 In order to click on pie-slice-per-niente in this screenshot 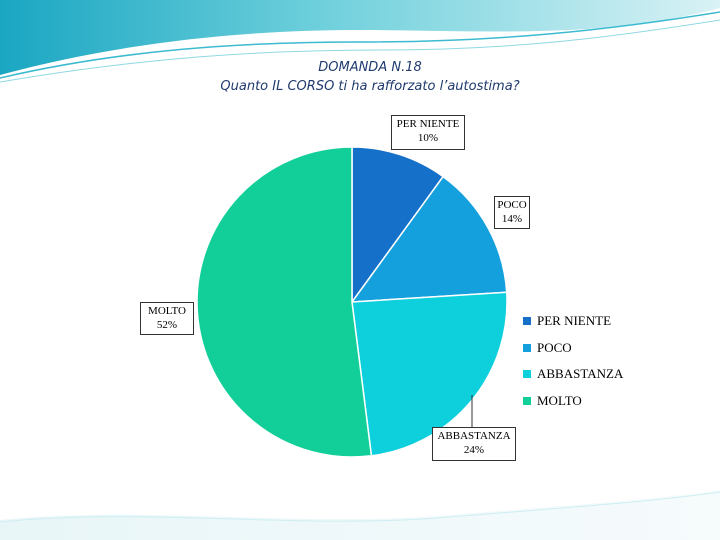, I will do `click(398, 225)`.